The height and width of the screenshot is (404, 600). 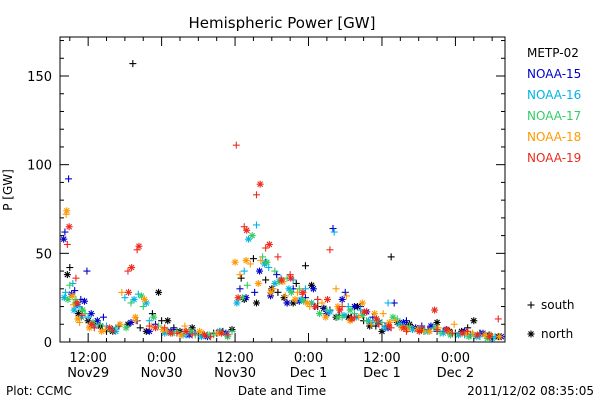 What do you see at coordinates (8, 190) in the screenshot?
I see `y-axis-label: P [GW]` at bounding box center [8, 190].